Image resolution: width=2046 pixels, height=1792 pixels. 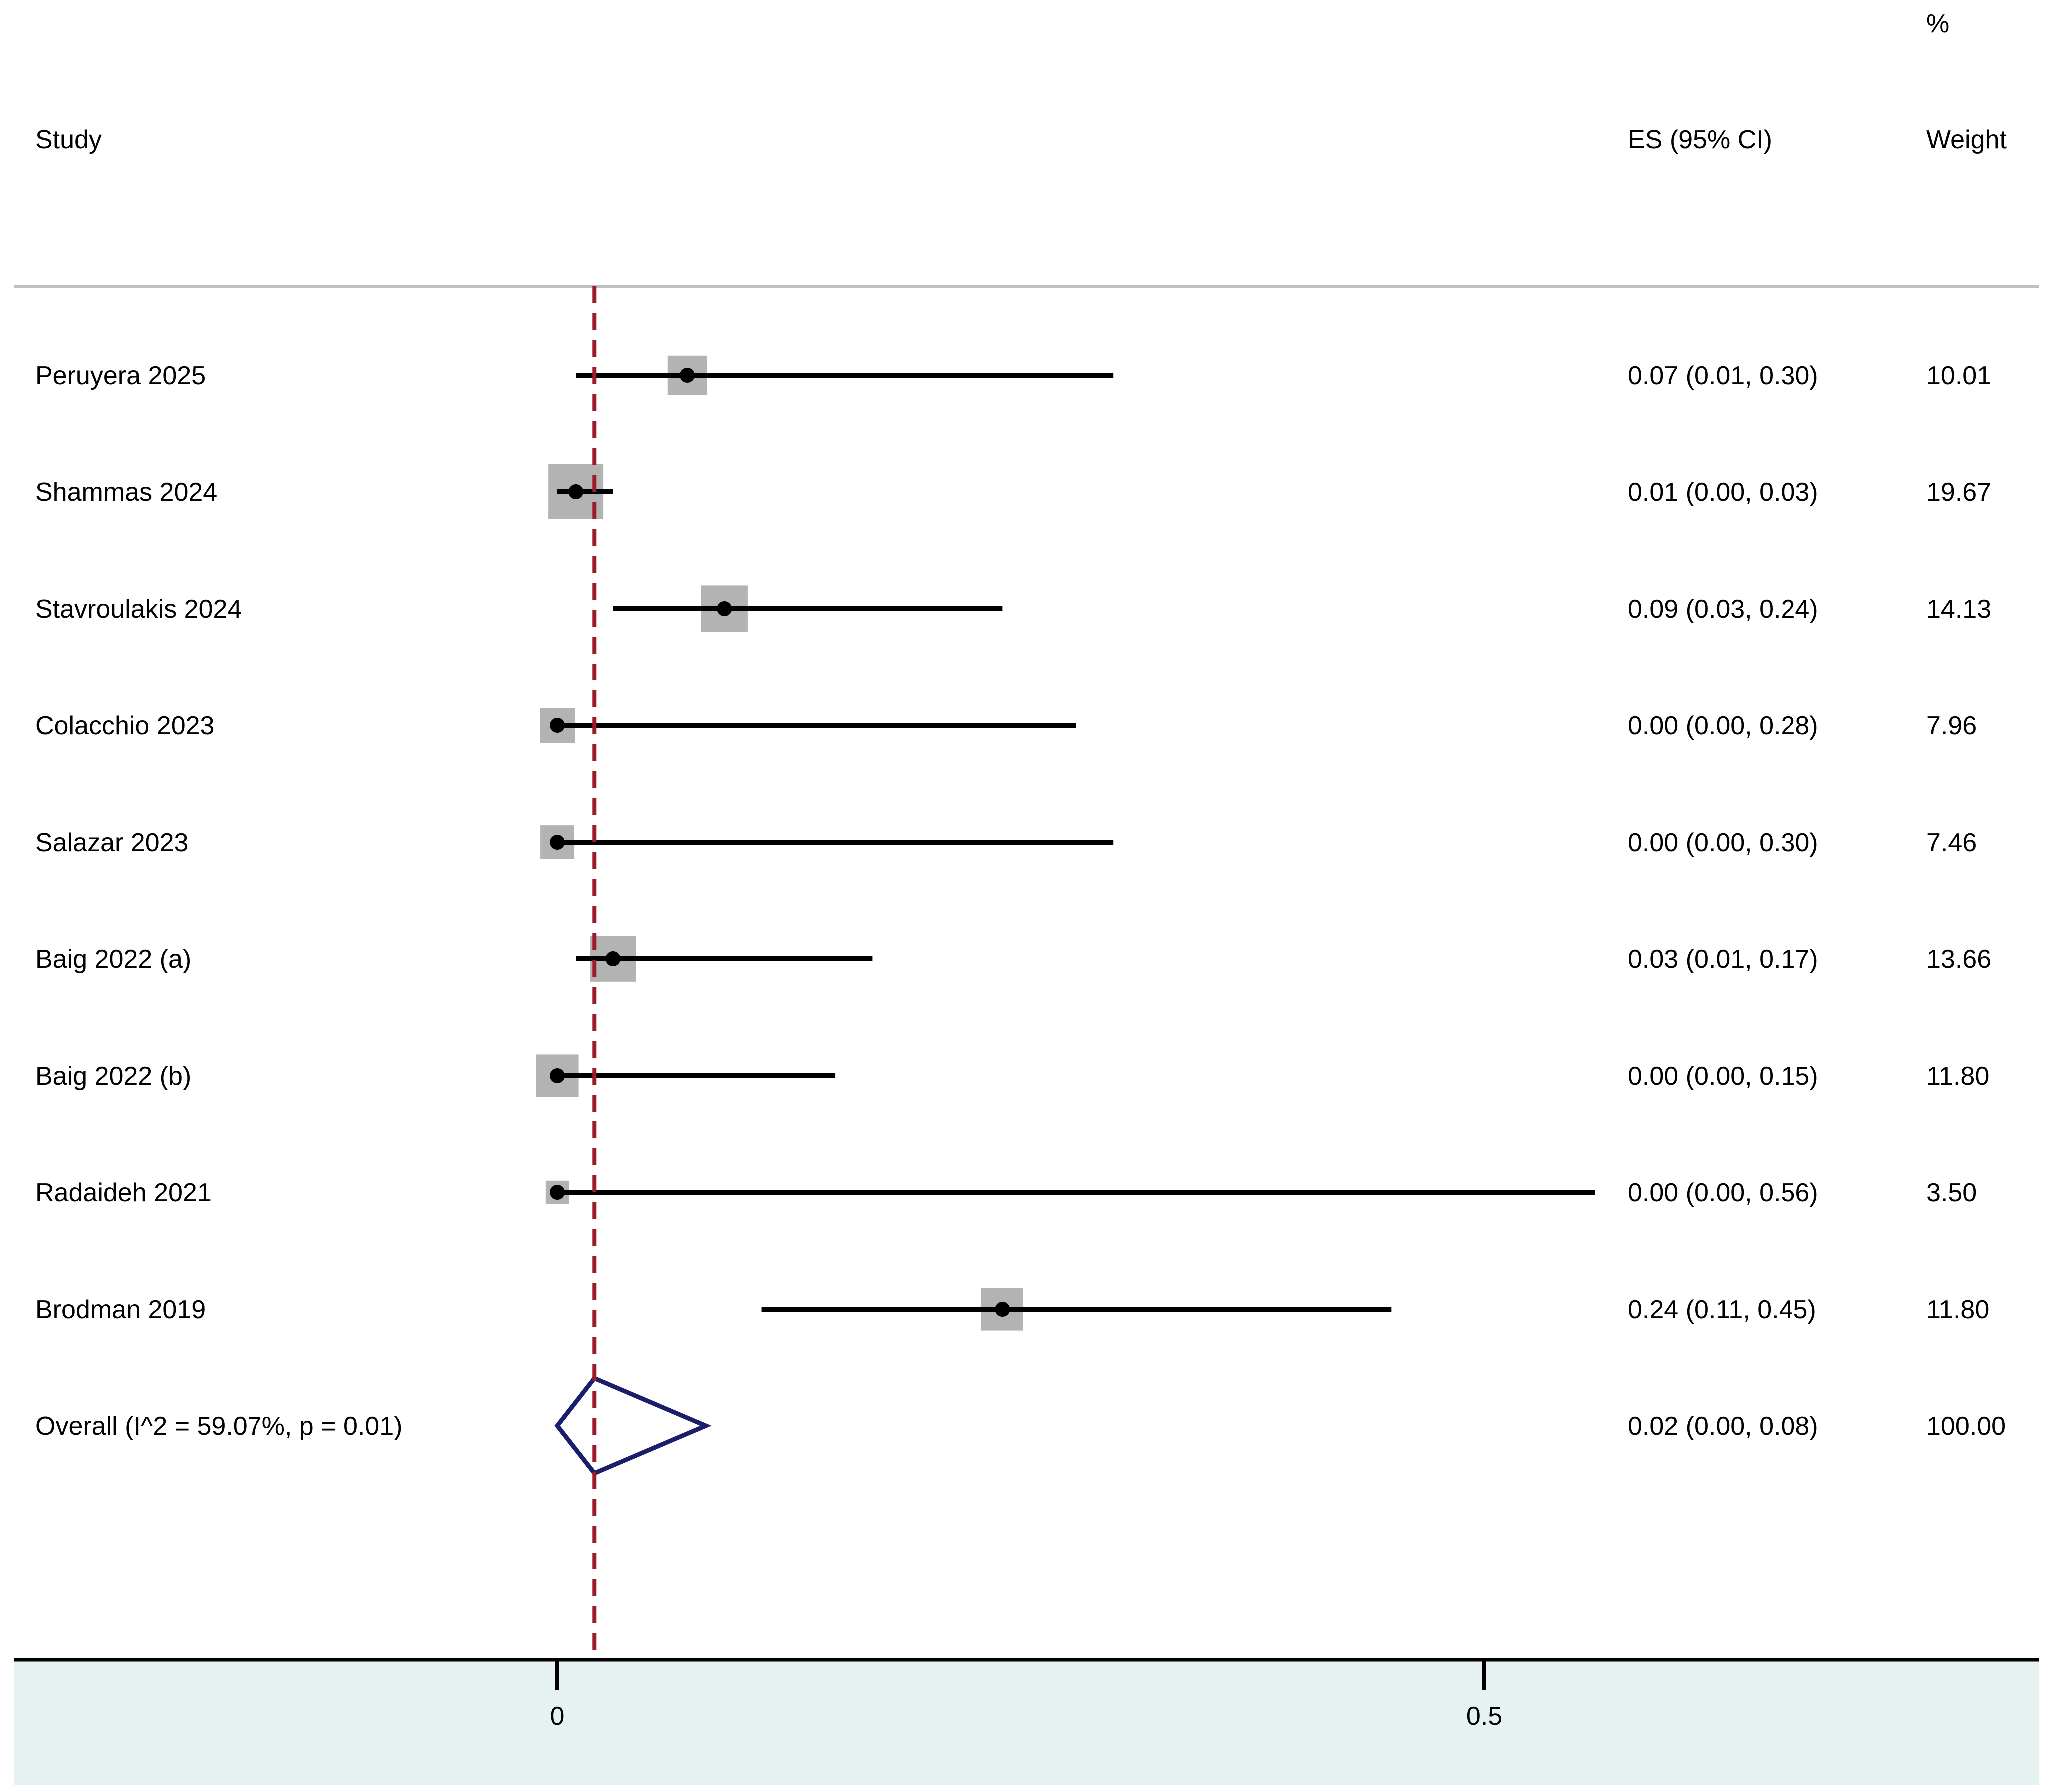 What do you see at coordinates (1966, 139) in the screenshot?
I see `weight-column-header: Weight` at bounding box center [1966, 139].